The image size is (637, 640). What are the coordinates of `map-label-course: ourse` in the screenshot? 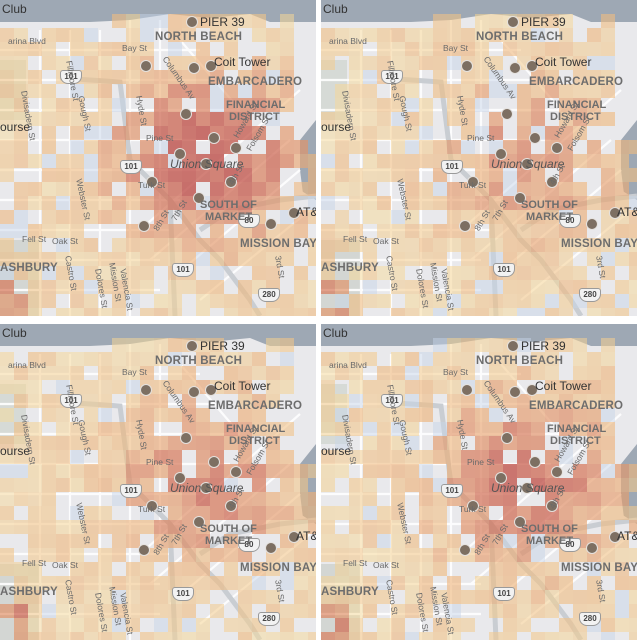 It's located at (336, 127).